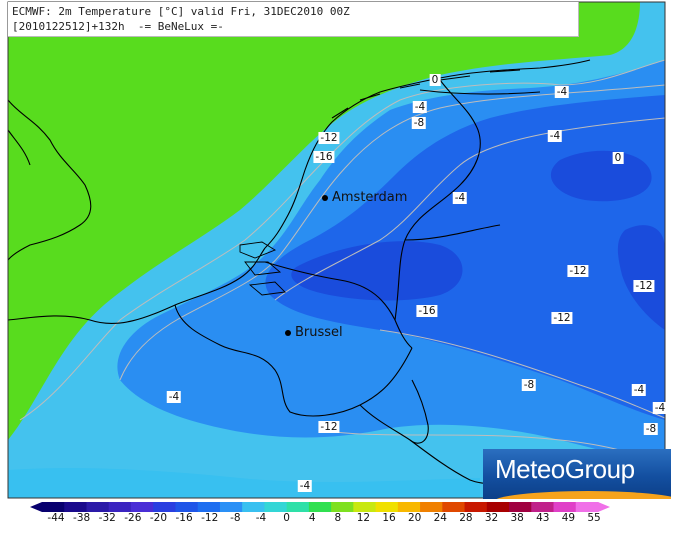 This screenshot has width=673, height=534. I want to click on colorbar-tick-label: 32, so click(491, 518).